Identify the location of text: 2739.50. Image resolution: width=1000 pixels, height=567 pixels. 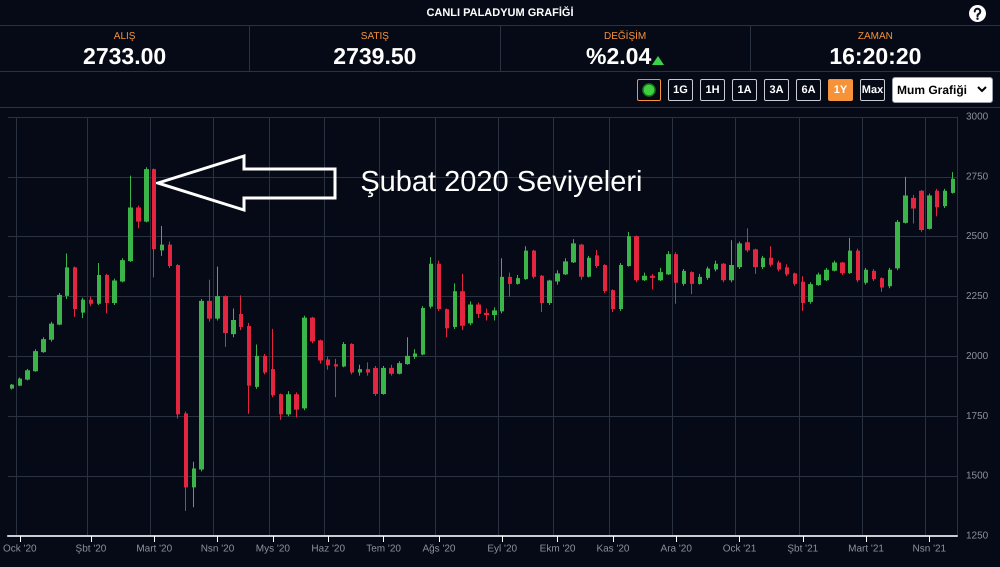
(374, 56).